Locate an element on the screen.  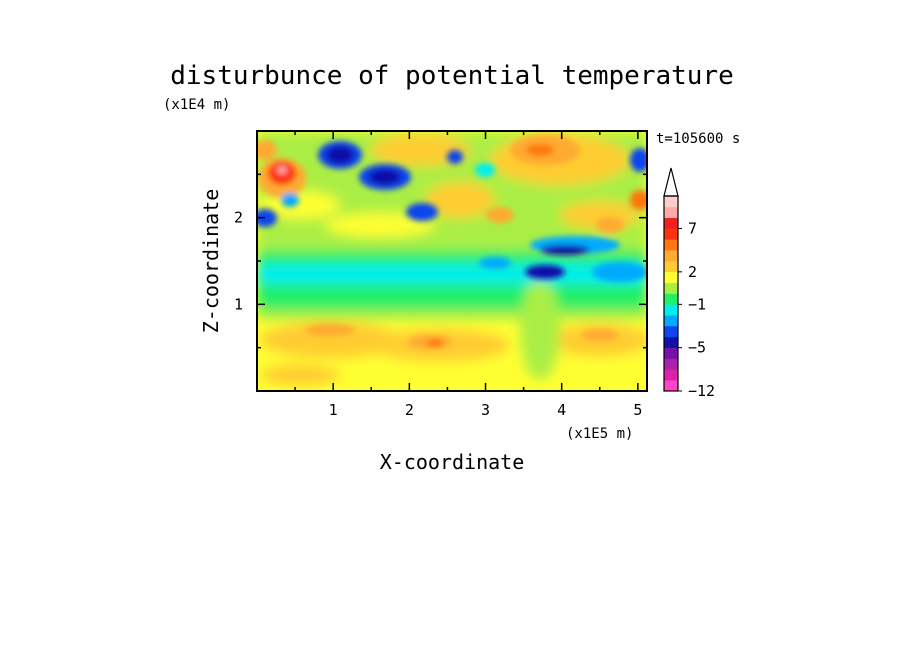
x-tick-label: 4 is located at coordinates (561, 410).